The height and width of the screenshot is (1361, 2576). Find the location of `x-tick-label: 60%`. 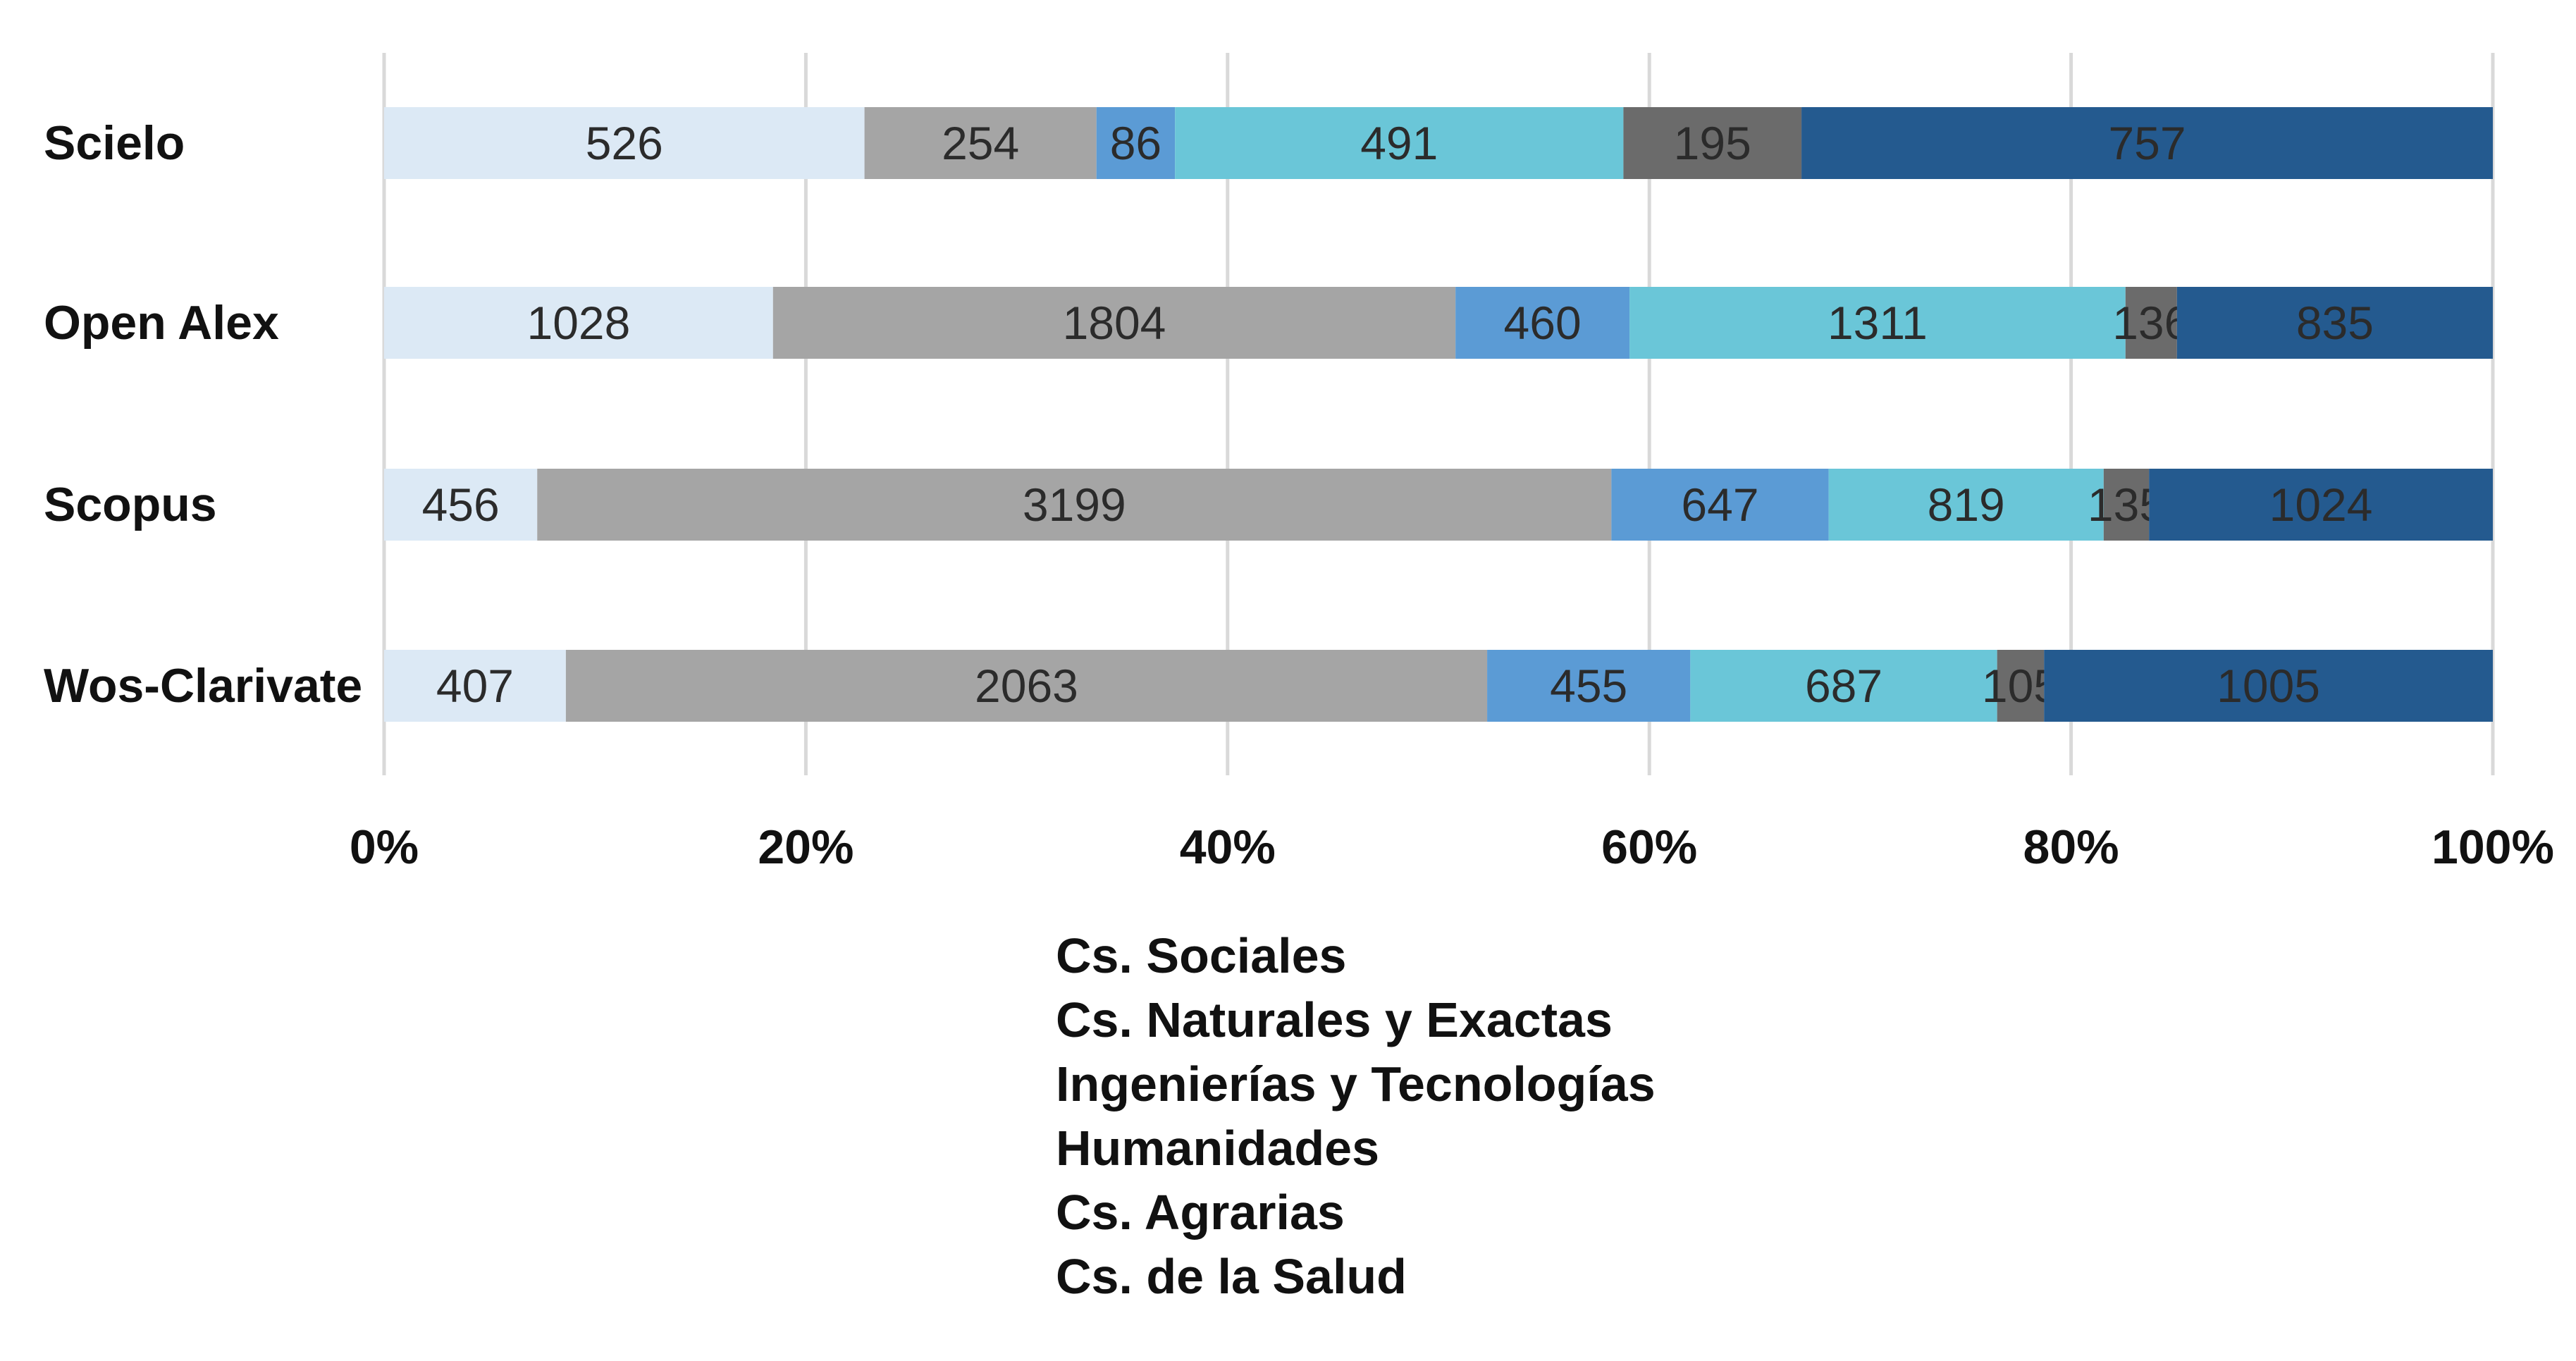

x-tick-label: 60% is located at coordinates (1649, 847).